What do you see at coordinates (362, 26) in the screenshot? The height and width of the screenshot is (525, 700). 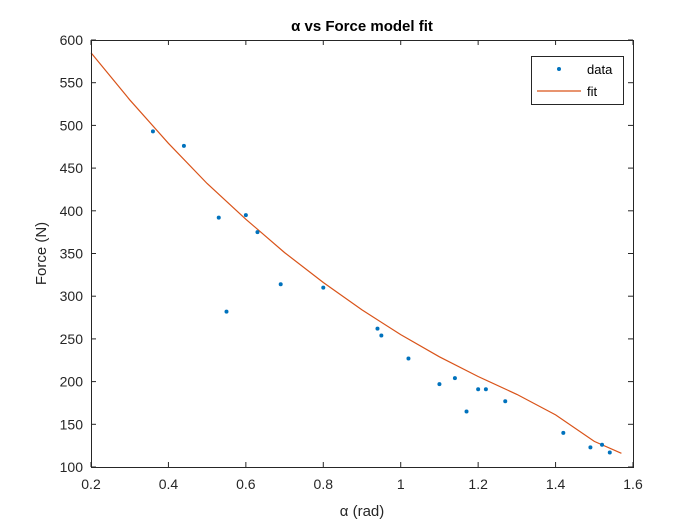 I see `chart-title: α vs Force model fit` at bounding box center [362, 26].